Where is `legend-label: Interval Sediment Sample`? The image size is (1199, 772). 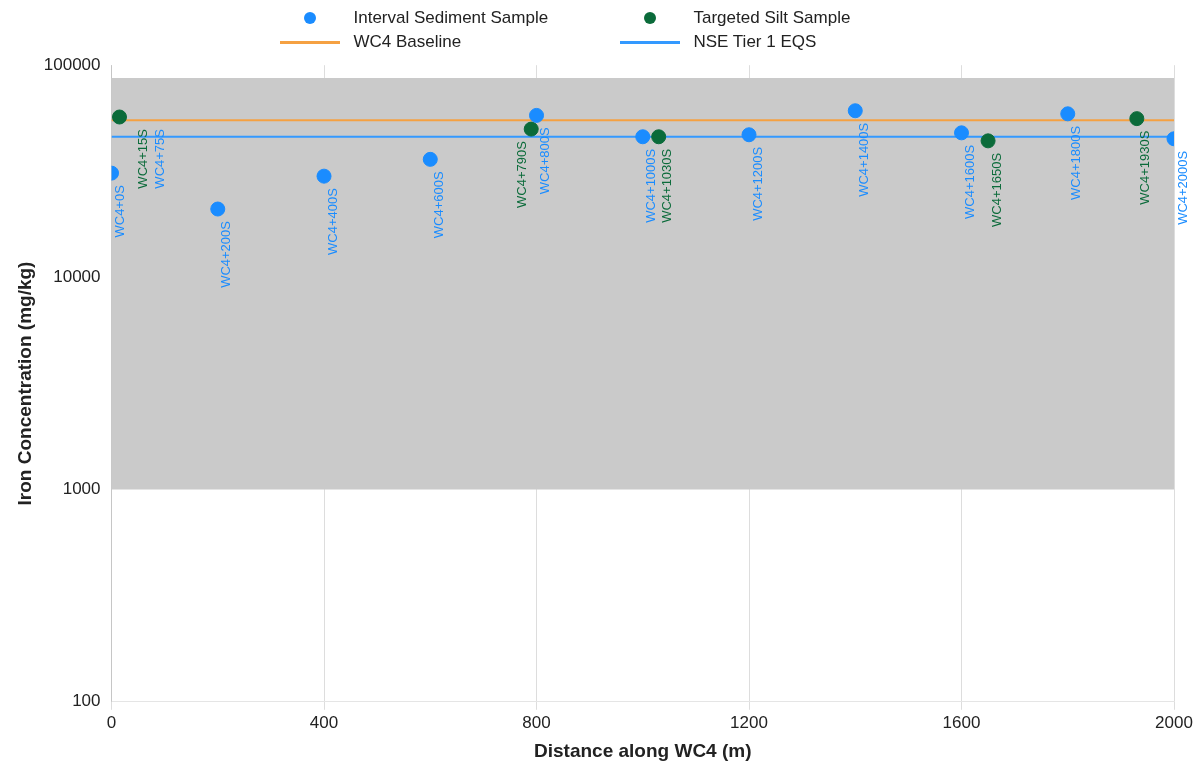
legend-label: Interval Sediment Sample is located at coordinates (451, 18).